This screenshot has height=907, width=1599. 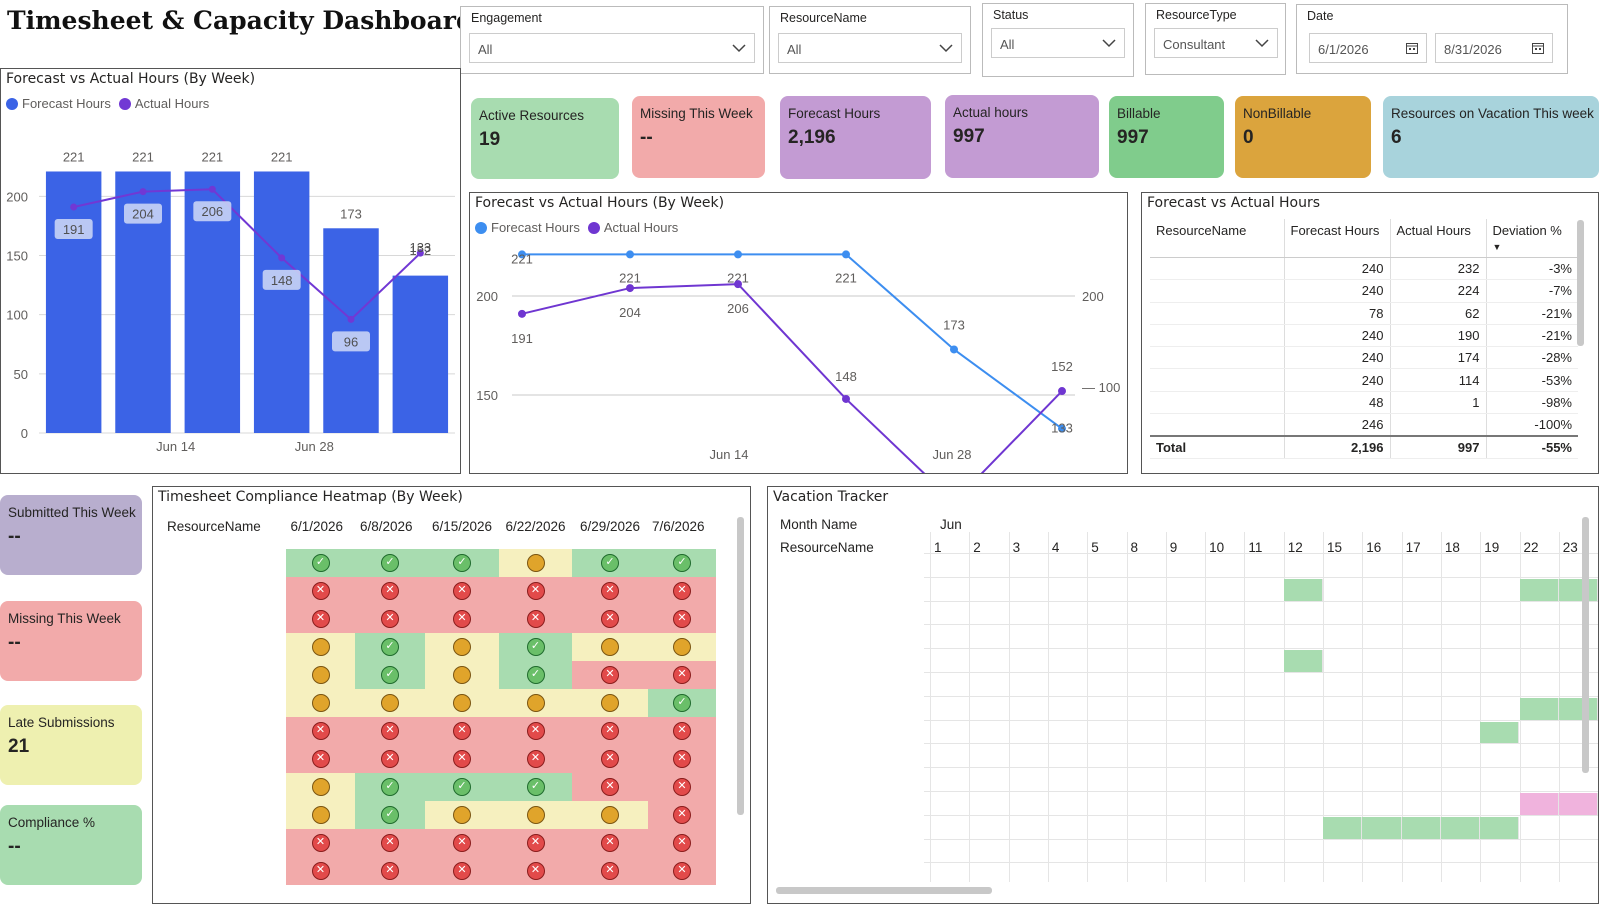 I want to click on heatmap-scrollbar, so click(x=740, y=666).